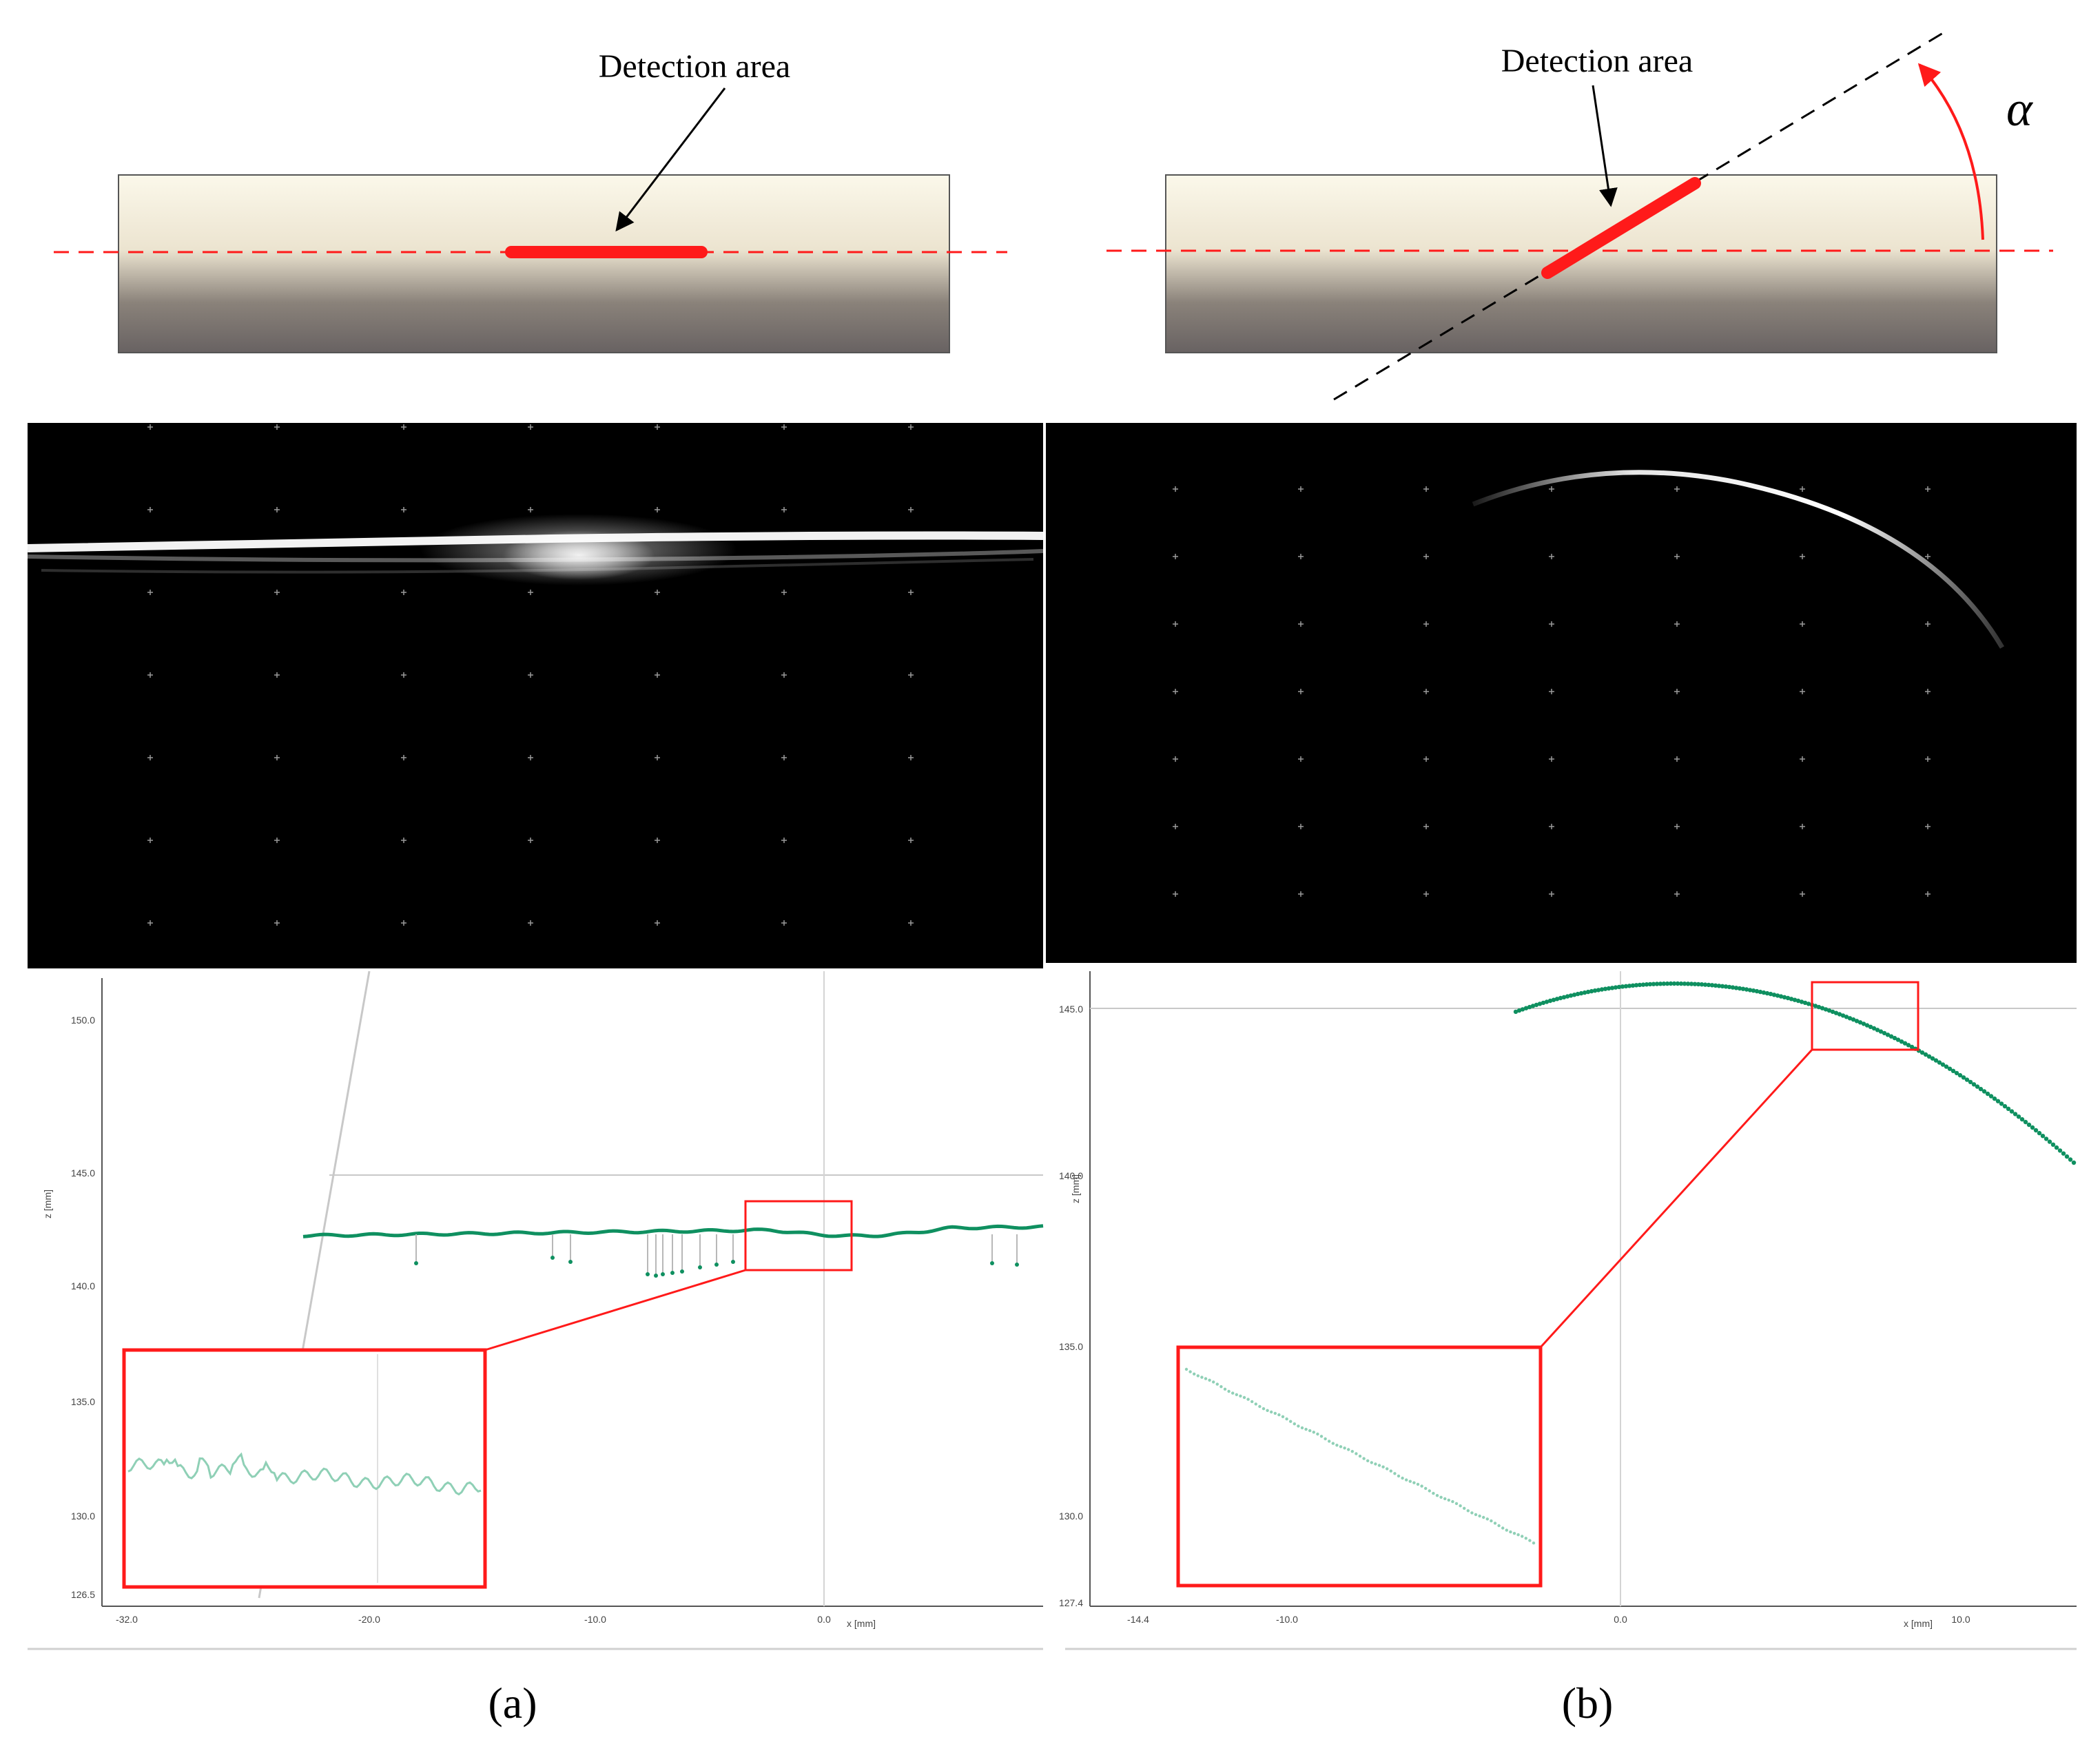  I want to click on inset-curve-a, so click(304, 1474).